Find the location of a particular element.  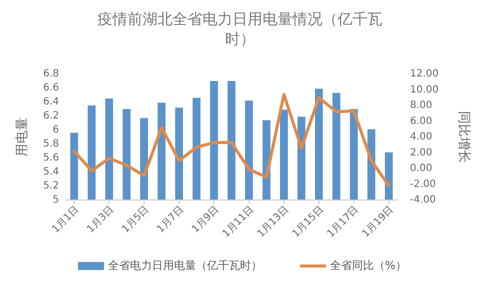

y-axis-title: 用电量 is located at coordinates (22, 137).